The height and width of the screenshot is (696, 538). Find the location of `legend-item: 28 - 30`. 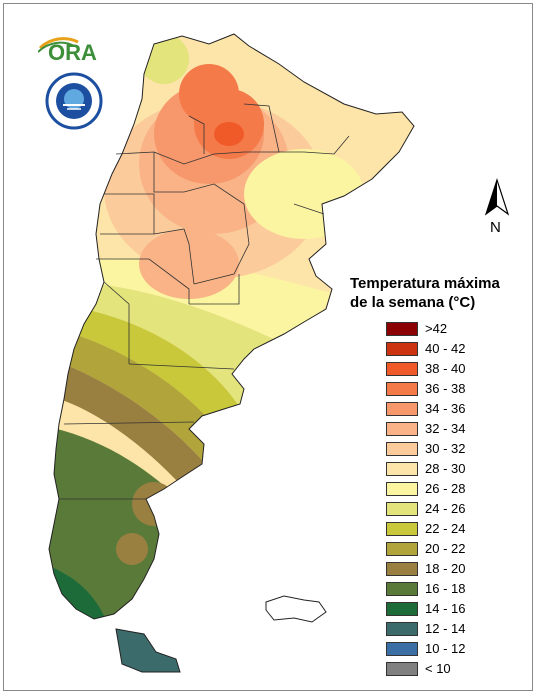

legend-item: 28 - 30 is located at coordinates (449, 470).